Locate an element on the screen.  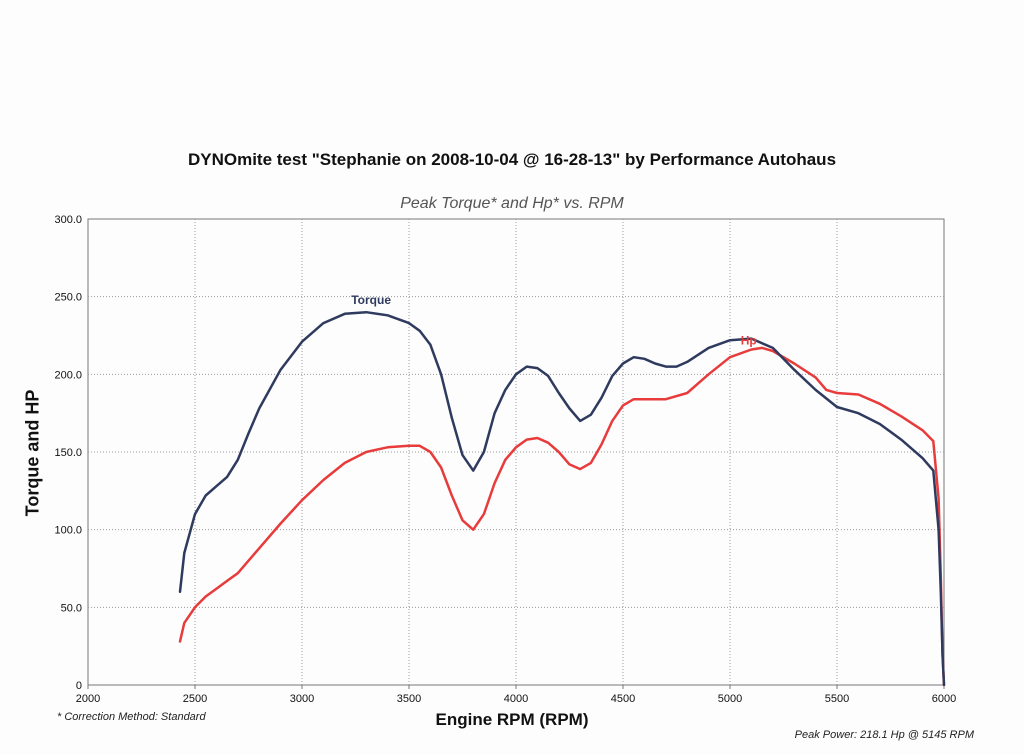
x-tick-label: 6000 is located at coordinates (944, 699).